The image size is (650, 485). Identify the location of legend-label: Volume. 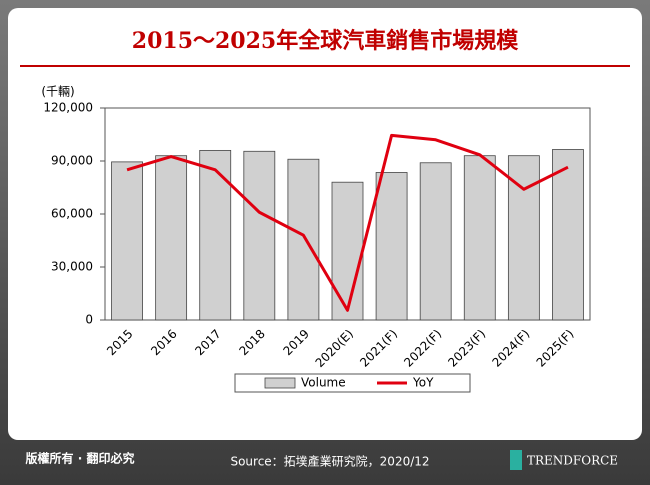
(323, 383).